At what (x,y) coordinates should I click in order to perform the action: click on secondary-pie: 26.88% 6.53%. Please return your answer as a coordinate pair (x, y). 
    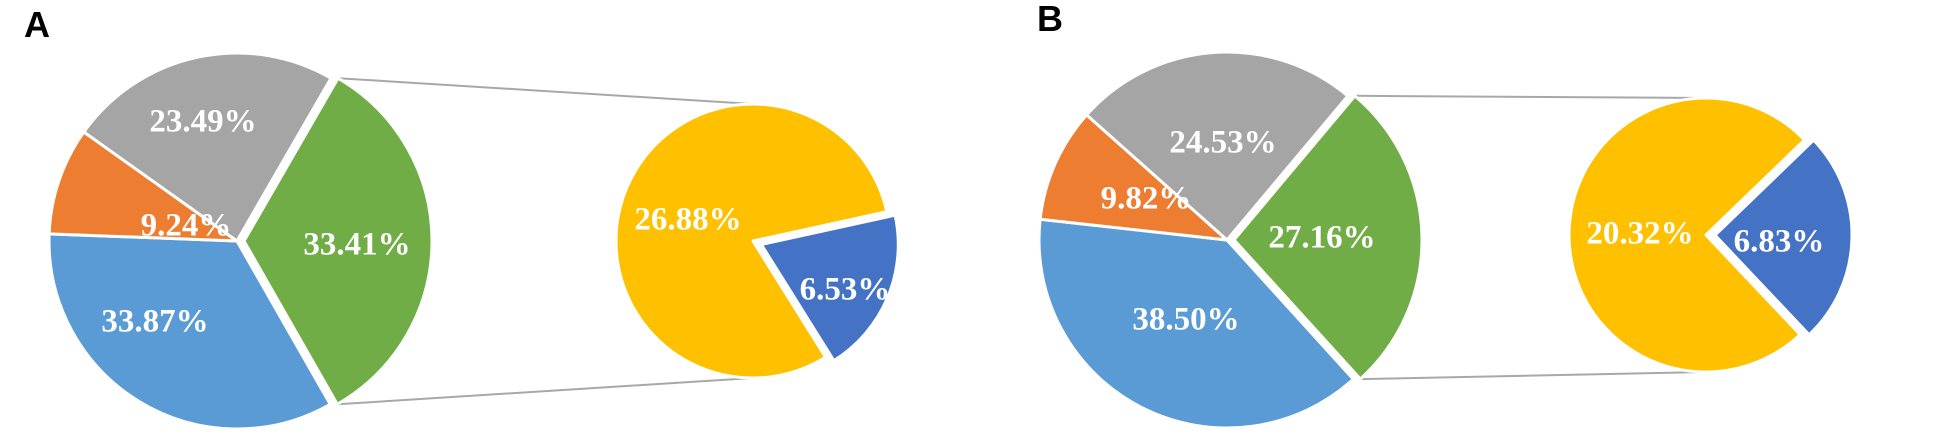
    Looking at the image, I should click on (757, 241).